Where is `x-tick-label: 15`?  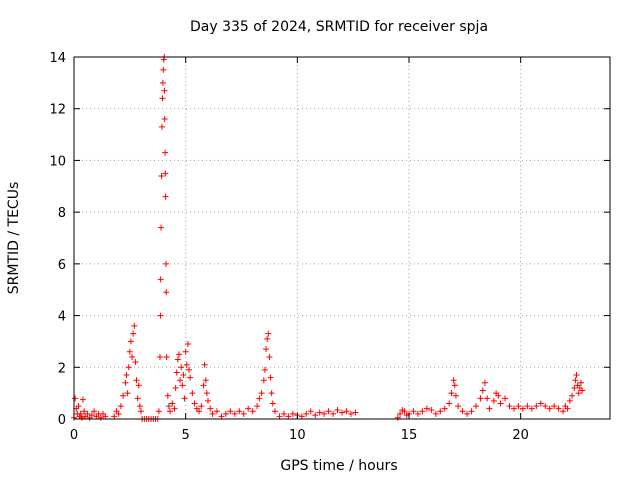
x-tick-label: 15 is located at coordinates (409, 435).